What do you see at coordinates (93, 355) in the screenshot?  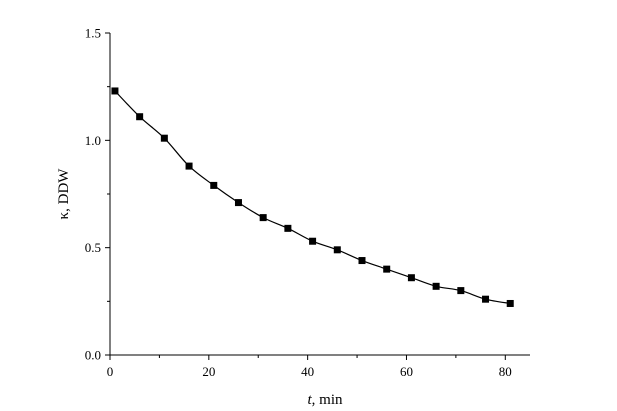 I see `y-tick-label: 0.0` at bounding box center [93, 355].